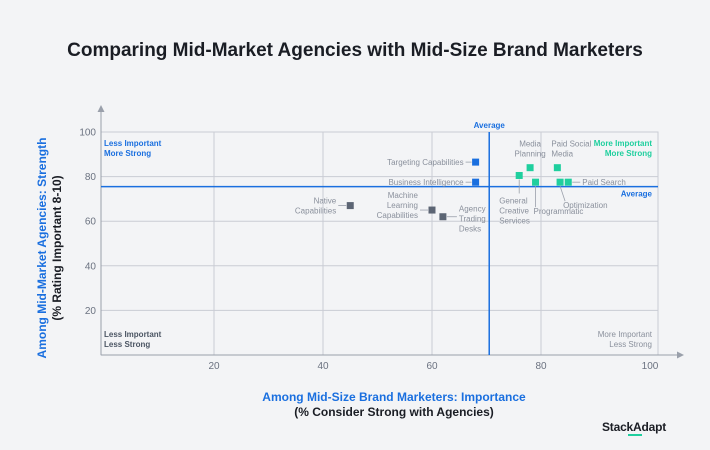  Describe the element at coordinates (425, 162) in the screenshot. I see `point-label: Targeting Capabilities` at that location.